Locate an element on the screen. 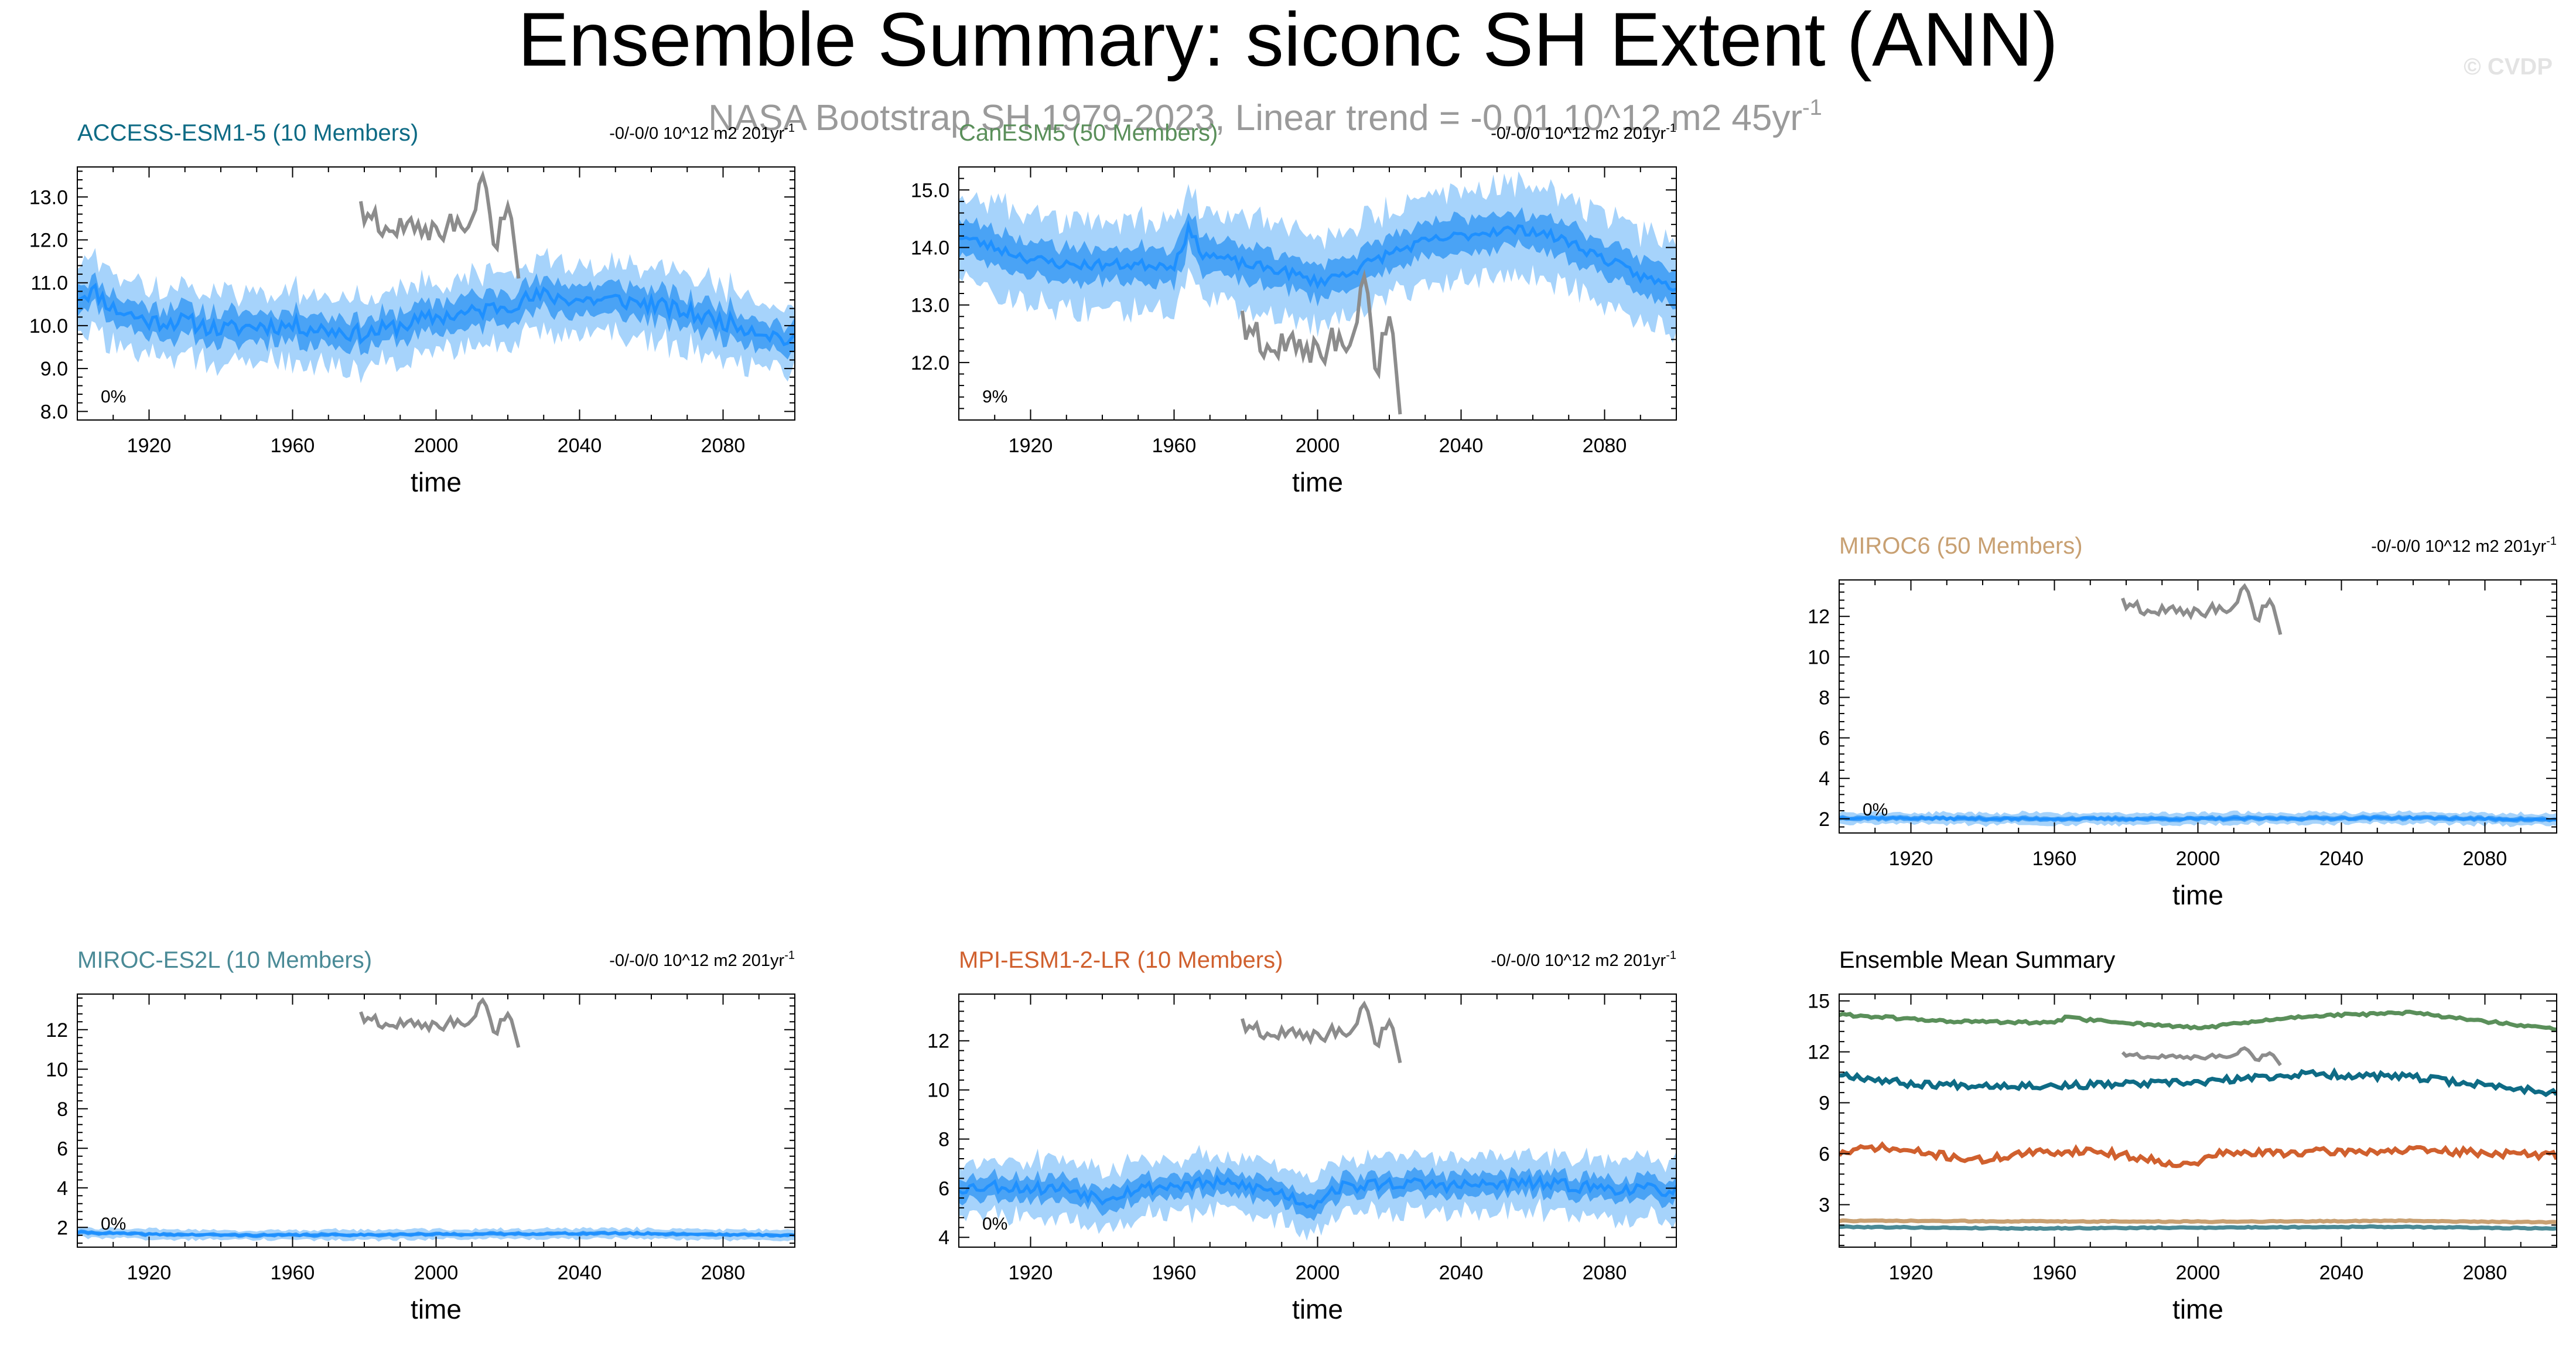  y-axis: 3 6 9 12 15 is located at coordinates (2183, 1119).